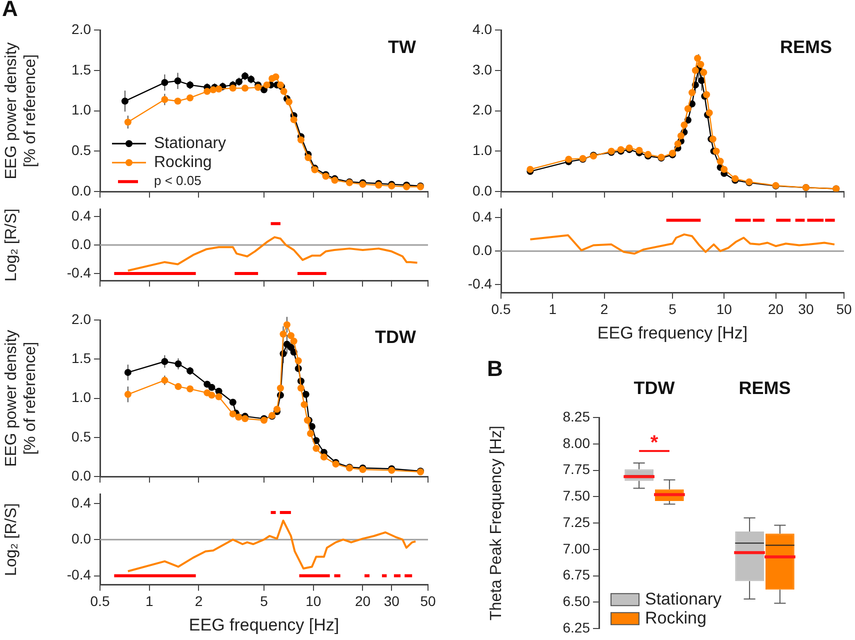 The height and width of the screenshot is (640, 855). I want to click on y-tick-label: 3.0, so click(482, 69).